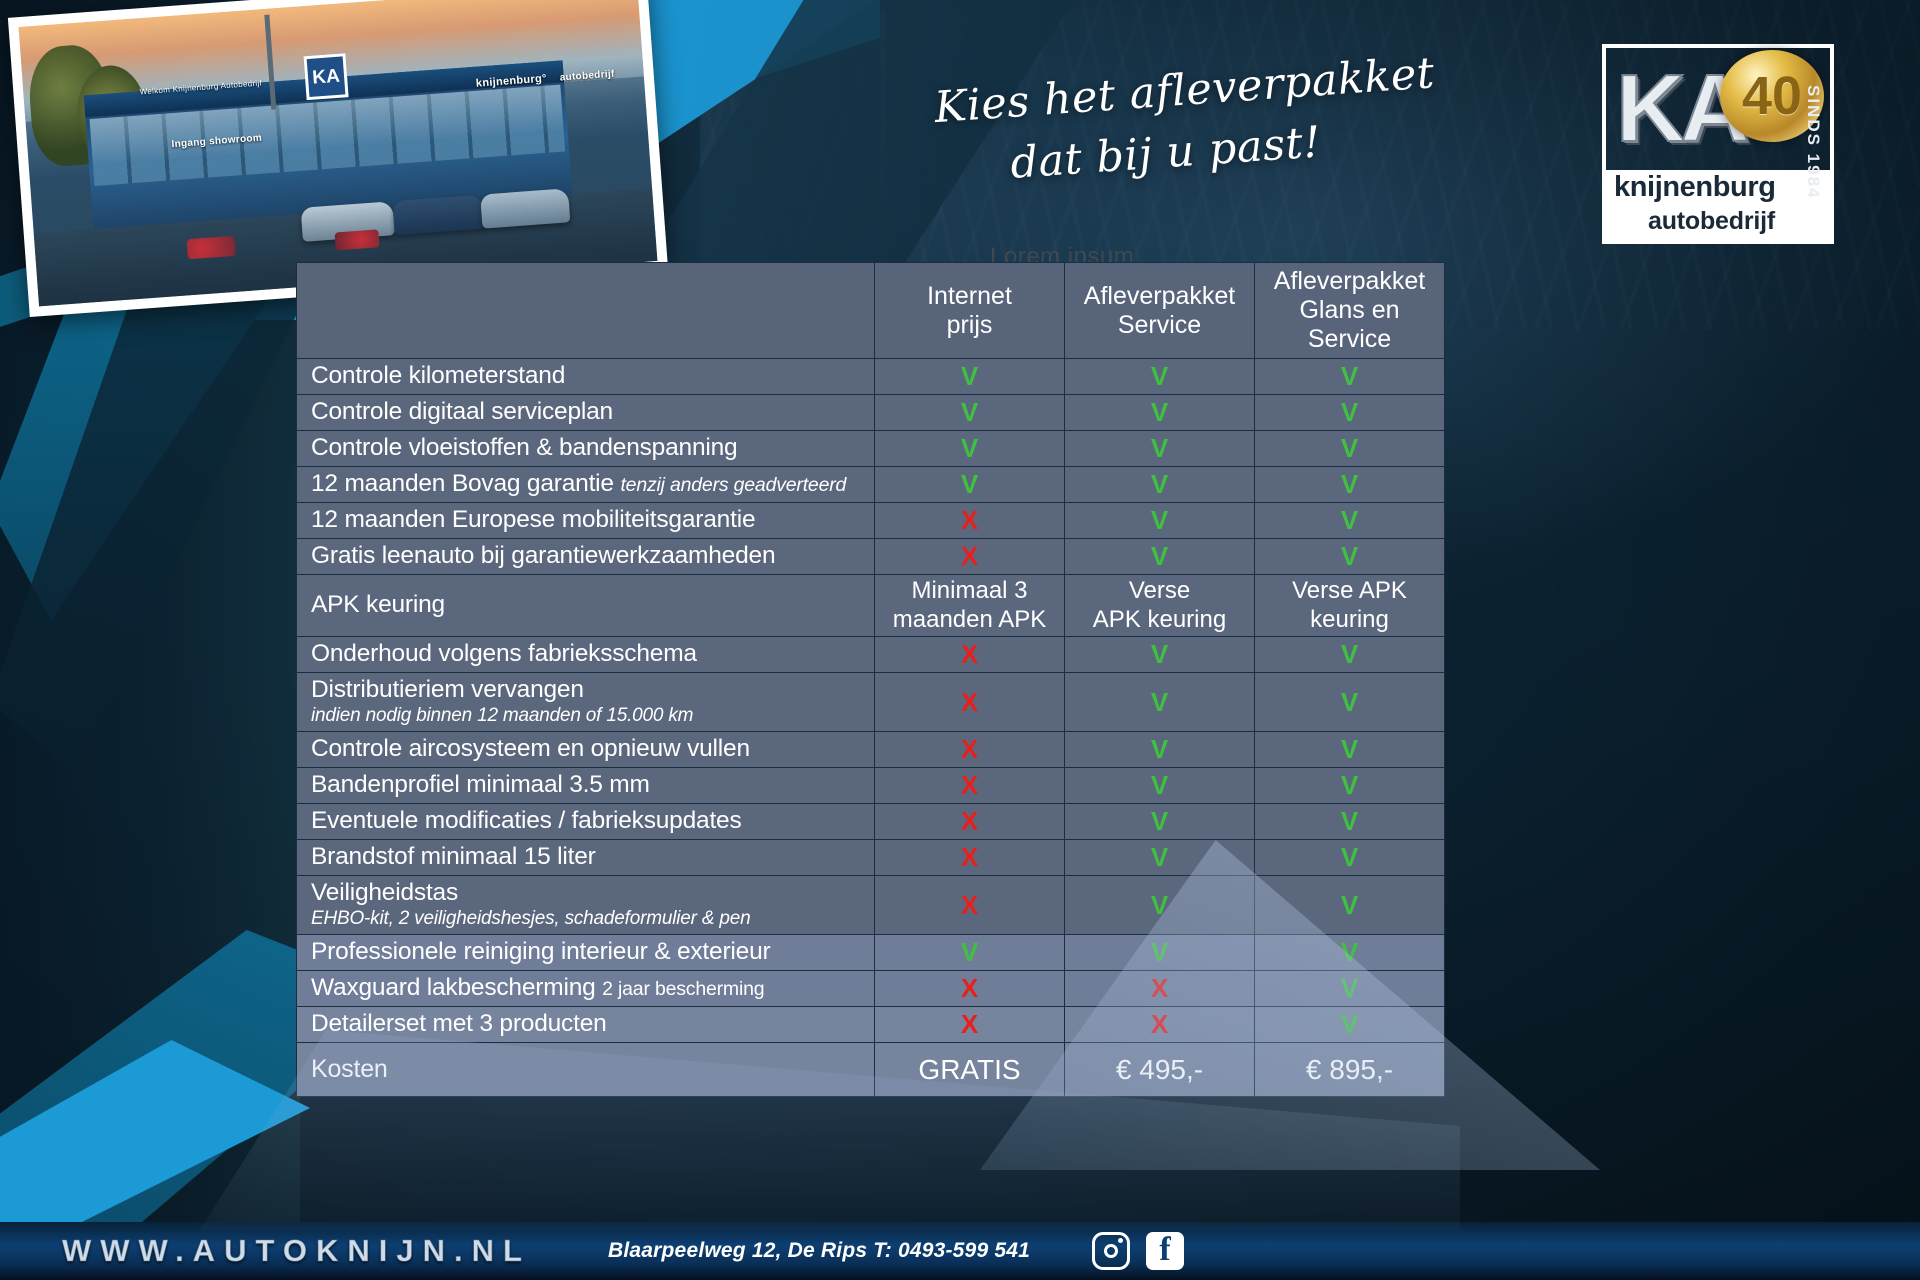  Describe the element at coordinates (870, 785) in the screenshot. I see `table-row: Bandenprofiel minimaal 3.5 mm X V V` at that location.